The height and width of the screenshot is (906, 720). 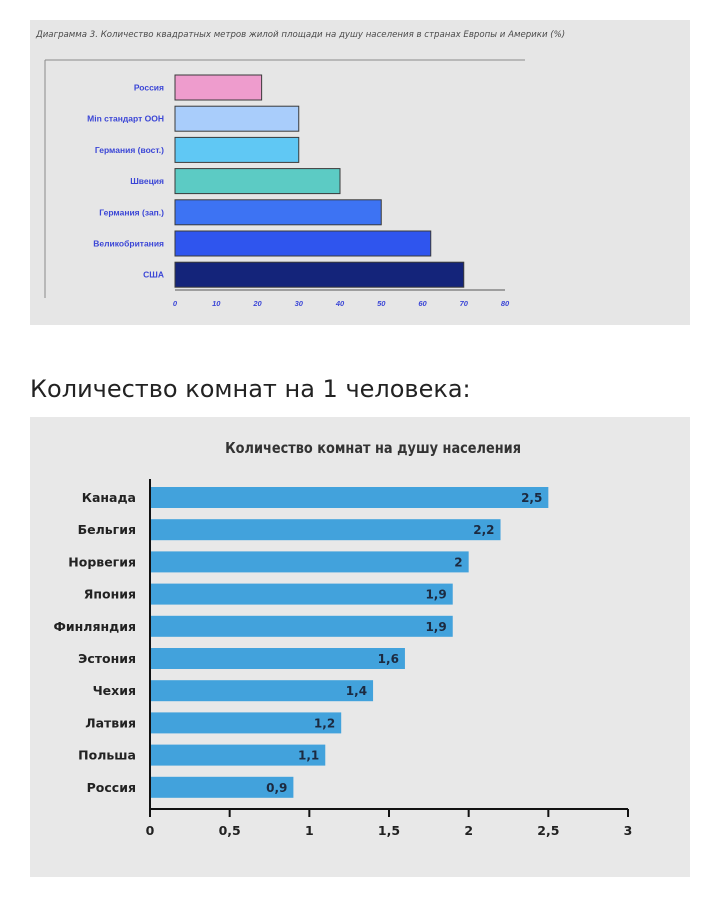 I want to click on chart-1-category-label: США, so click(x=153, y=275).